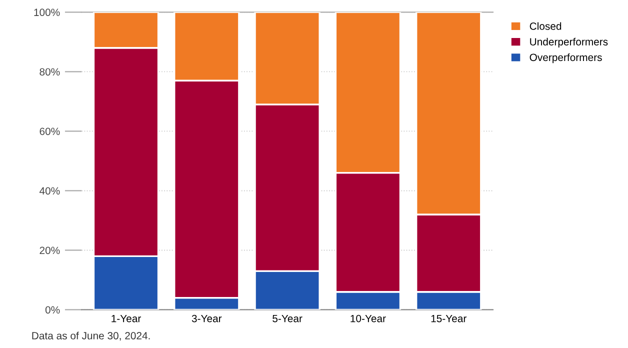 The width and height of the screenshot is (628, 348). Describe the element at coordinates (207, 318) in the screenshot. I see `x-tick-label: 3-Year` at that location.